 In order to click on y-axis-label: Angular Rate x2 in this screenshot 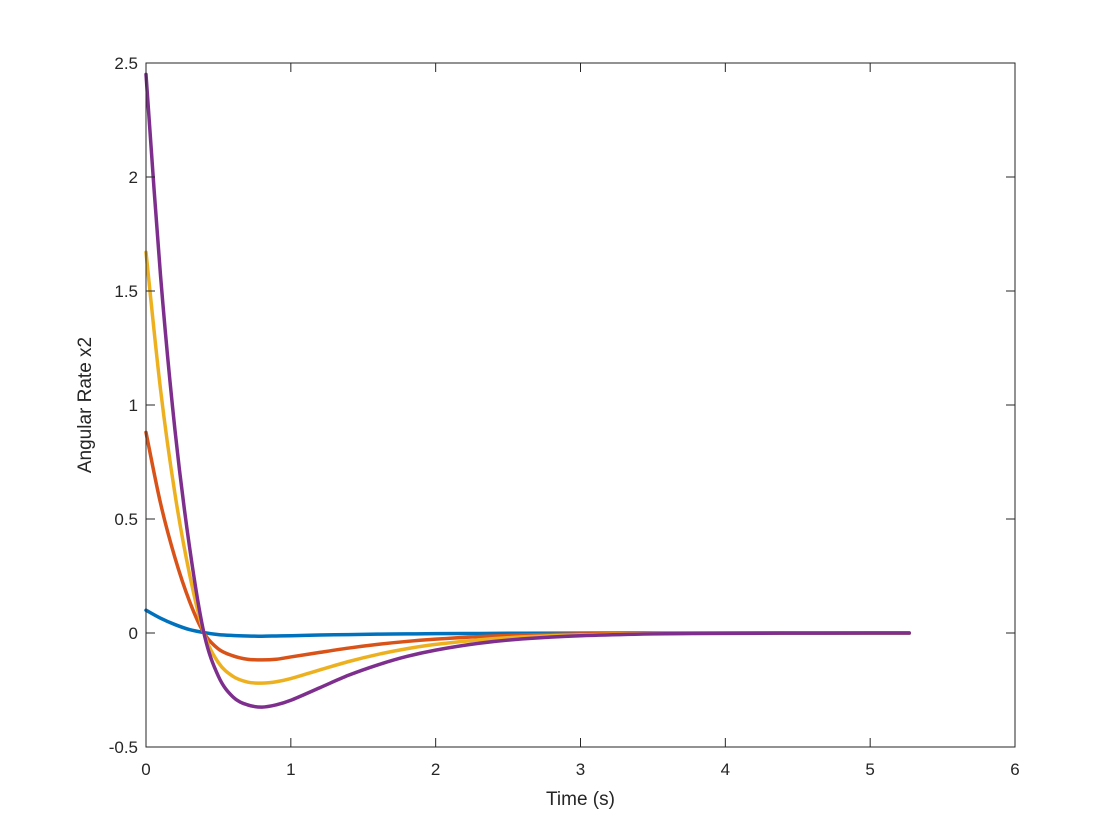, I will do `click(85, 405)`.